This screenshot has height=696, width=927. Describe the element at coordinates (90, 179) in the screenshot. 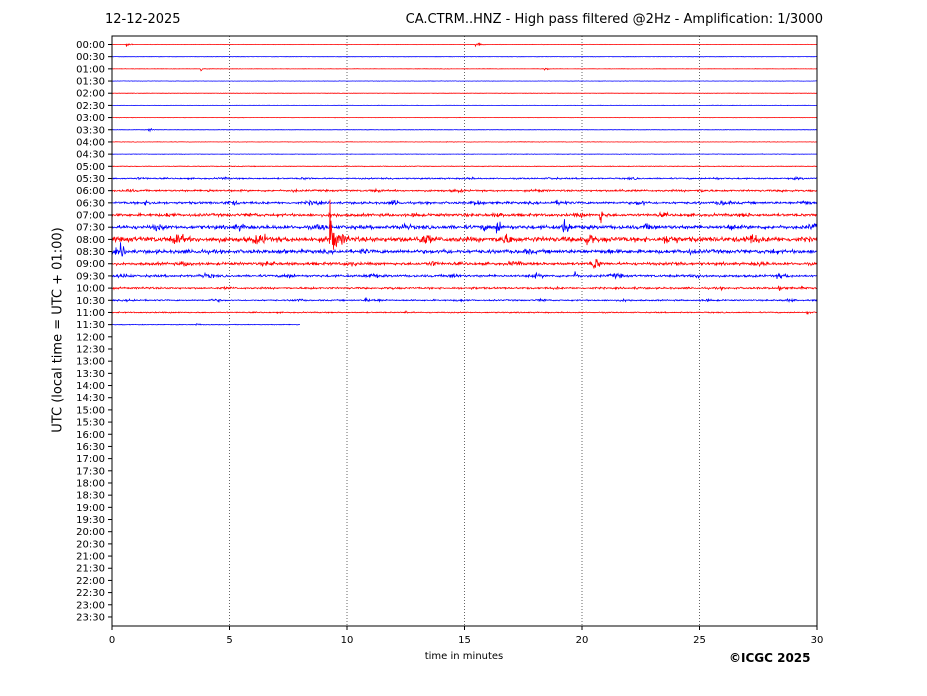

I see `y-tick-label: 05:30` at that location.